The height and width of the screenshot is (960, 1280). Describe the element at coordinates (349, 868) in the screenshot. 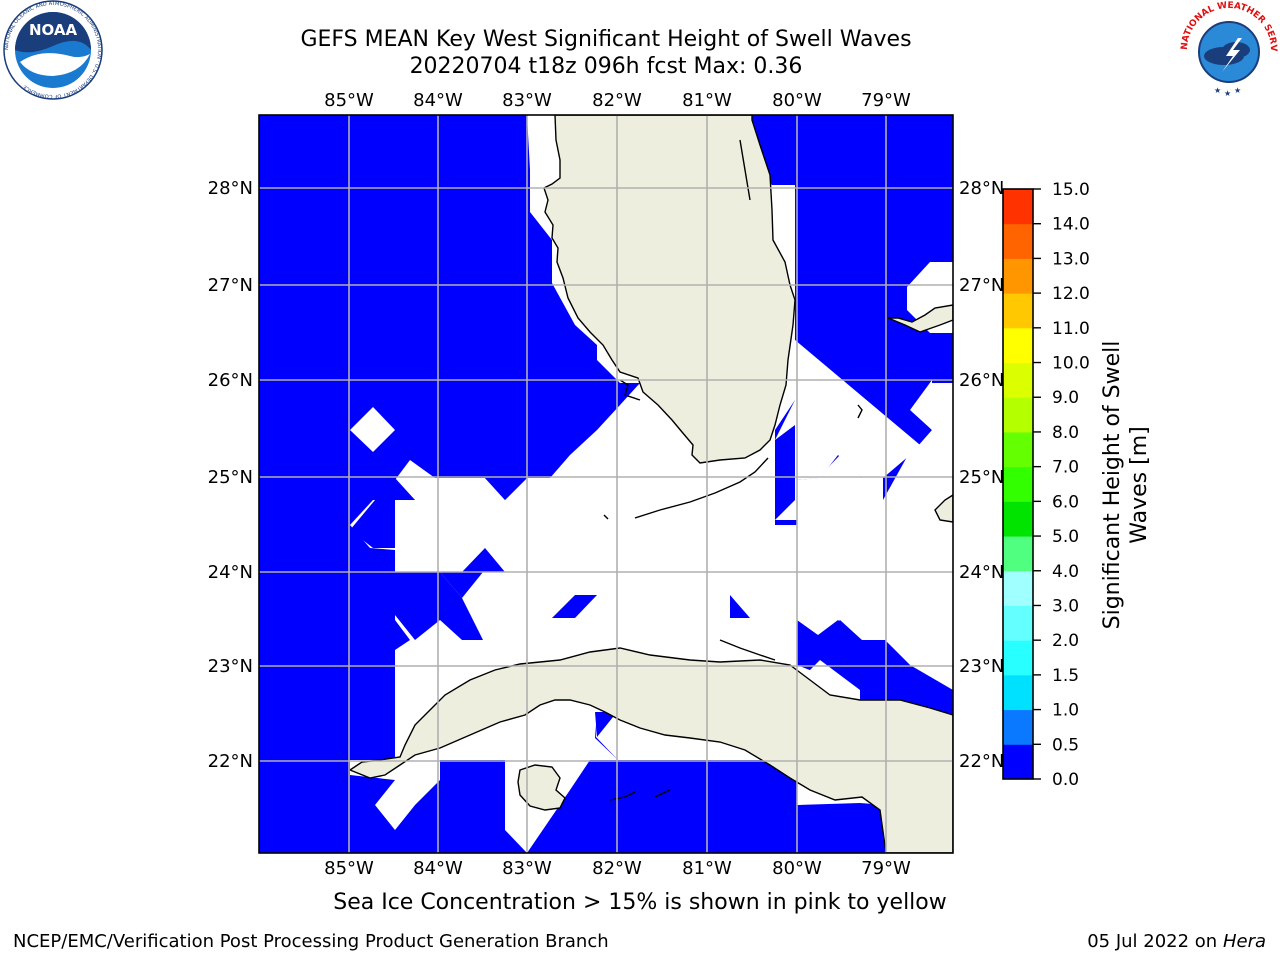

I see `lon-label-bottom: 85°W` at that location.